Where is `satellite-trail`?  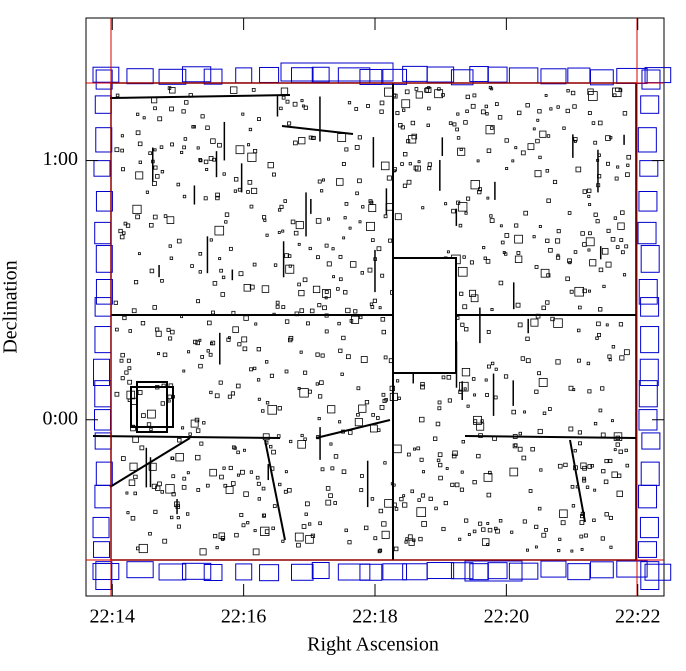
satellite-trail is located at coordinates (353, 429).